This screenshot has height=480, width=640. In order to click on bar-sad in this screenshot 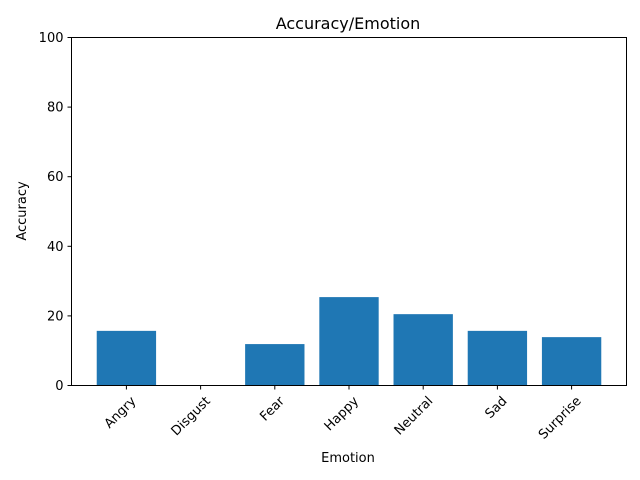, I will do `click(497, 358)`.